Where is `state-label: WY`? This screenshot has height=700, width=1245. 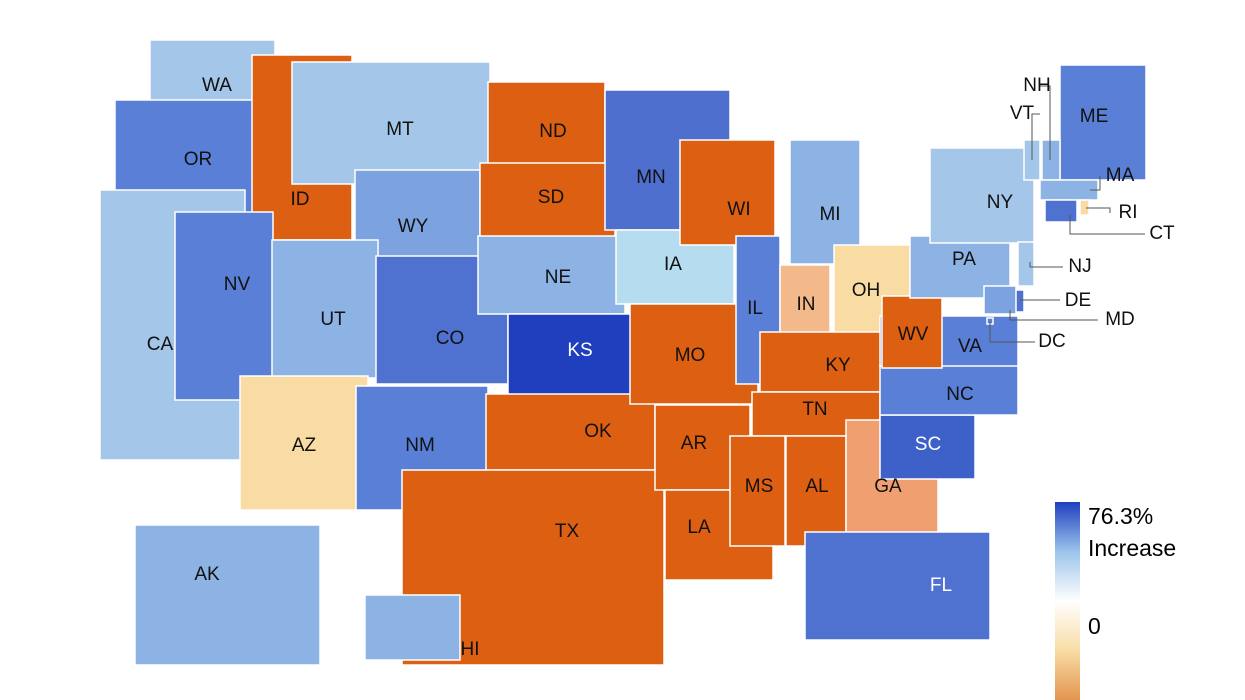 state-label: WY is located at coordinates (413, 226).